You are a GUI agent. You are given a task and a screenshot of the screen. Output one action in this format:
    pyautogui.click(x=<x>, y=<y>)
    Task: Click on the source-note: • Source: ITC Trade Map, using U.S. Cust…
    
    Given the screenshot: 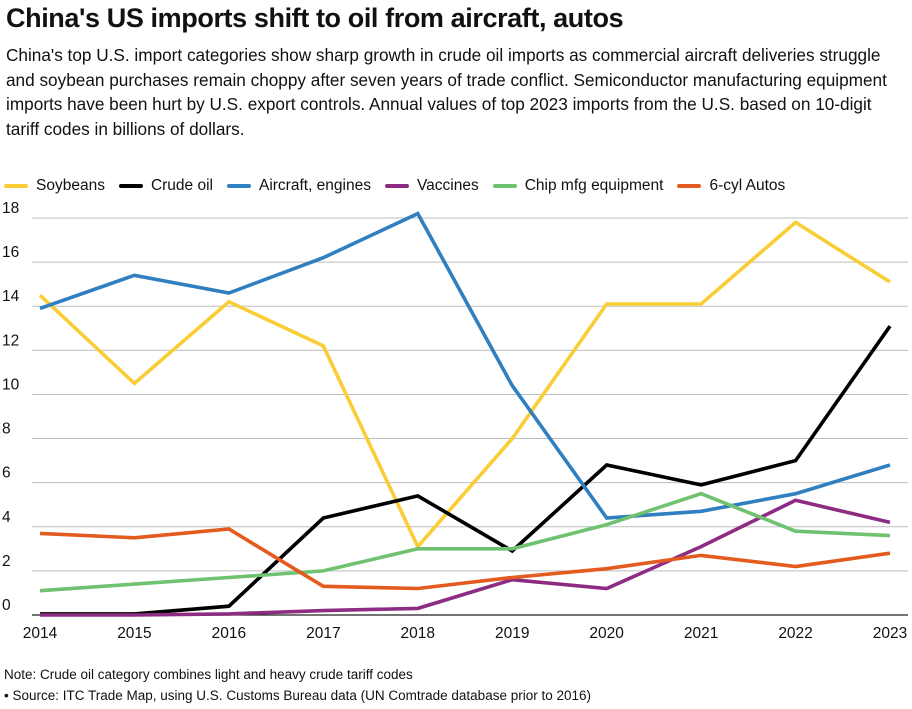 What is the action you would take?
    pyautogui.click(x=297, y=695)
    